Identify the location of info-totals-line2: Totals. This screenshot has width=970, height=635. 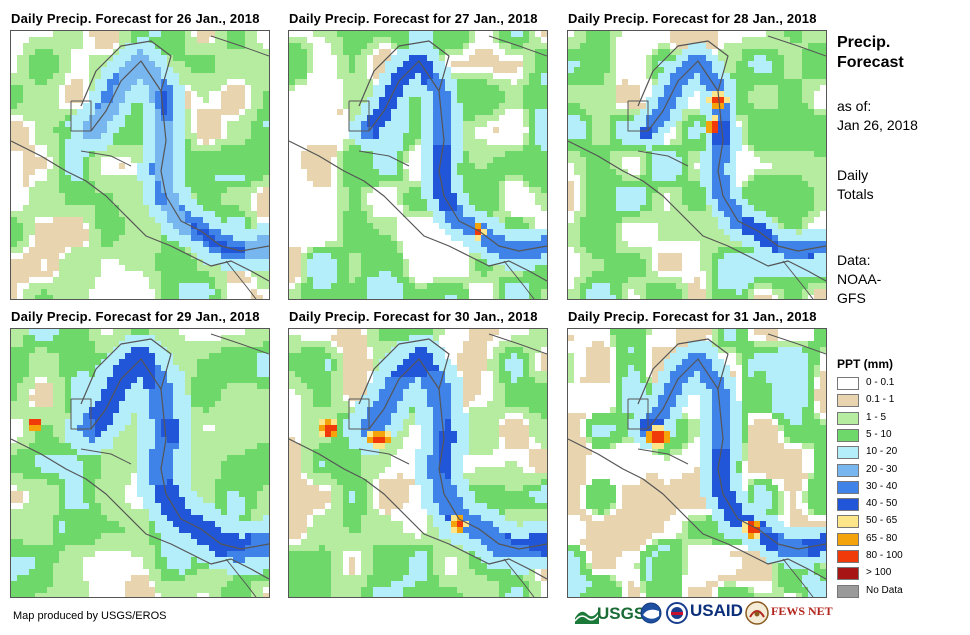
(855, 194).